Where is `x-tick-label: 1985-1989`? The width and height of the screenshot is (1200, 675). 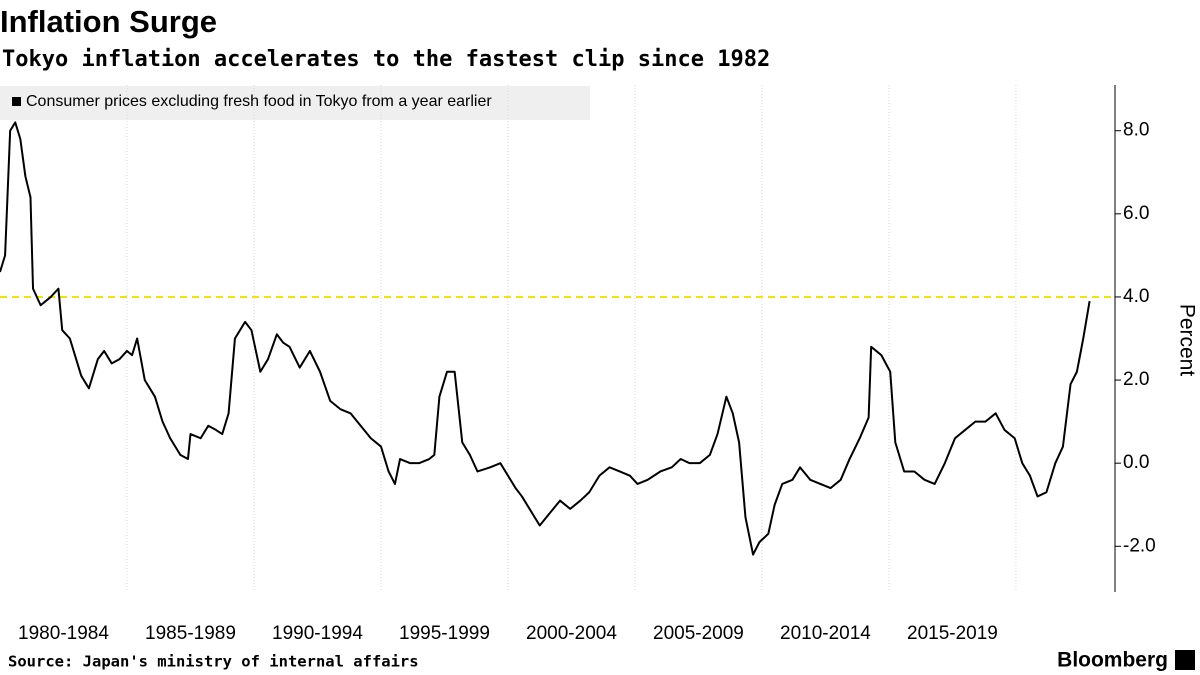 x-tick-label: 1985-1989 is located at coordinates (190, 633).